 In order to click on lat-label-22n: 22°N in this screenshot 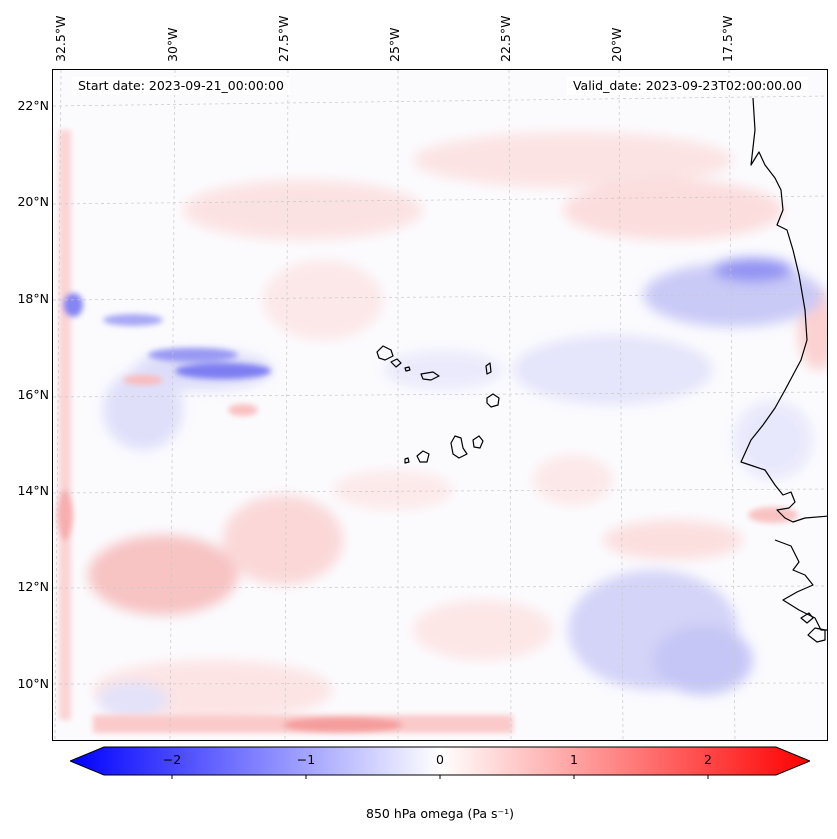, I will do `click(33, 105)`.